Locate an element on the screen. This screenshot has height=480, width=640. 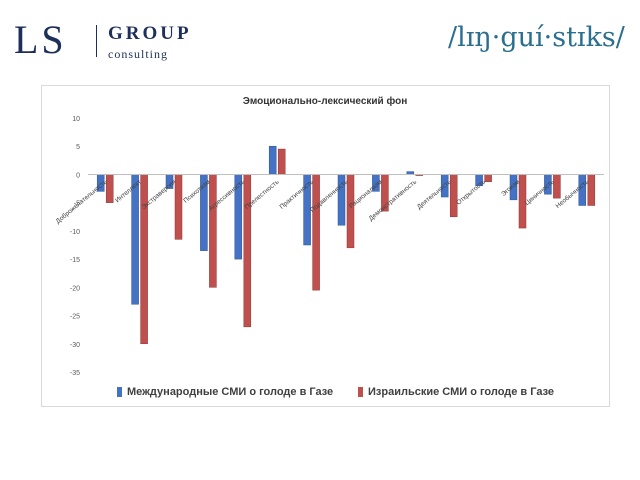
ls-group-logo-mark: LS is located at coordinates (40, 39).